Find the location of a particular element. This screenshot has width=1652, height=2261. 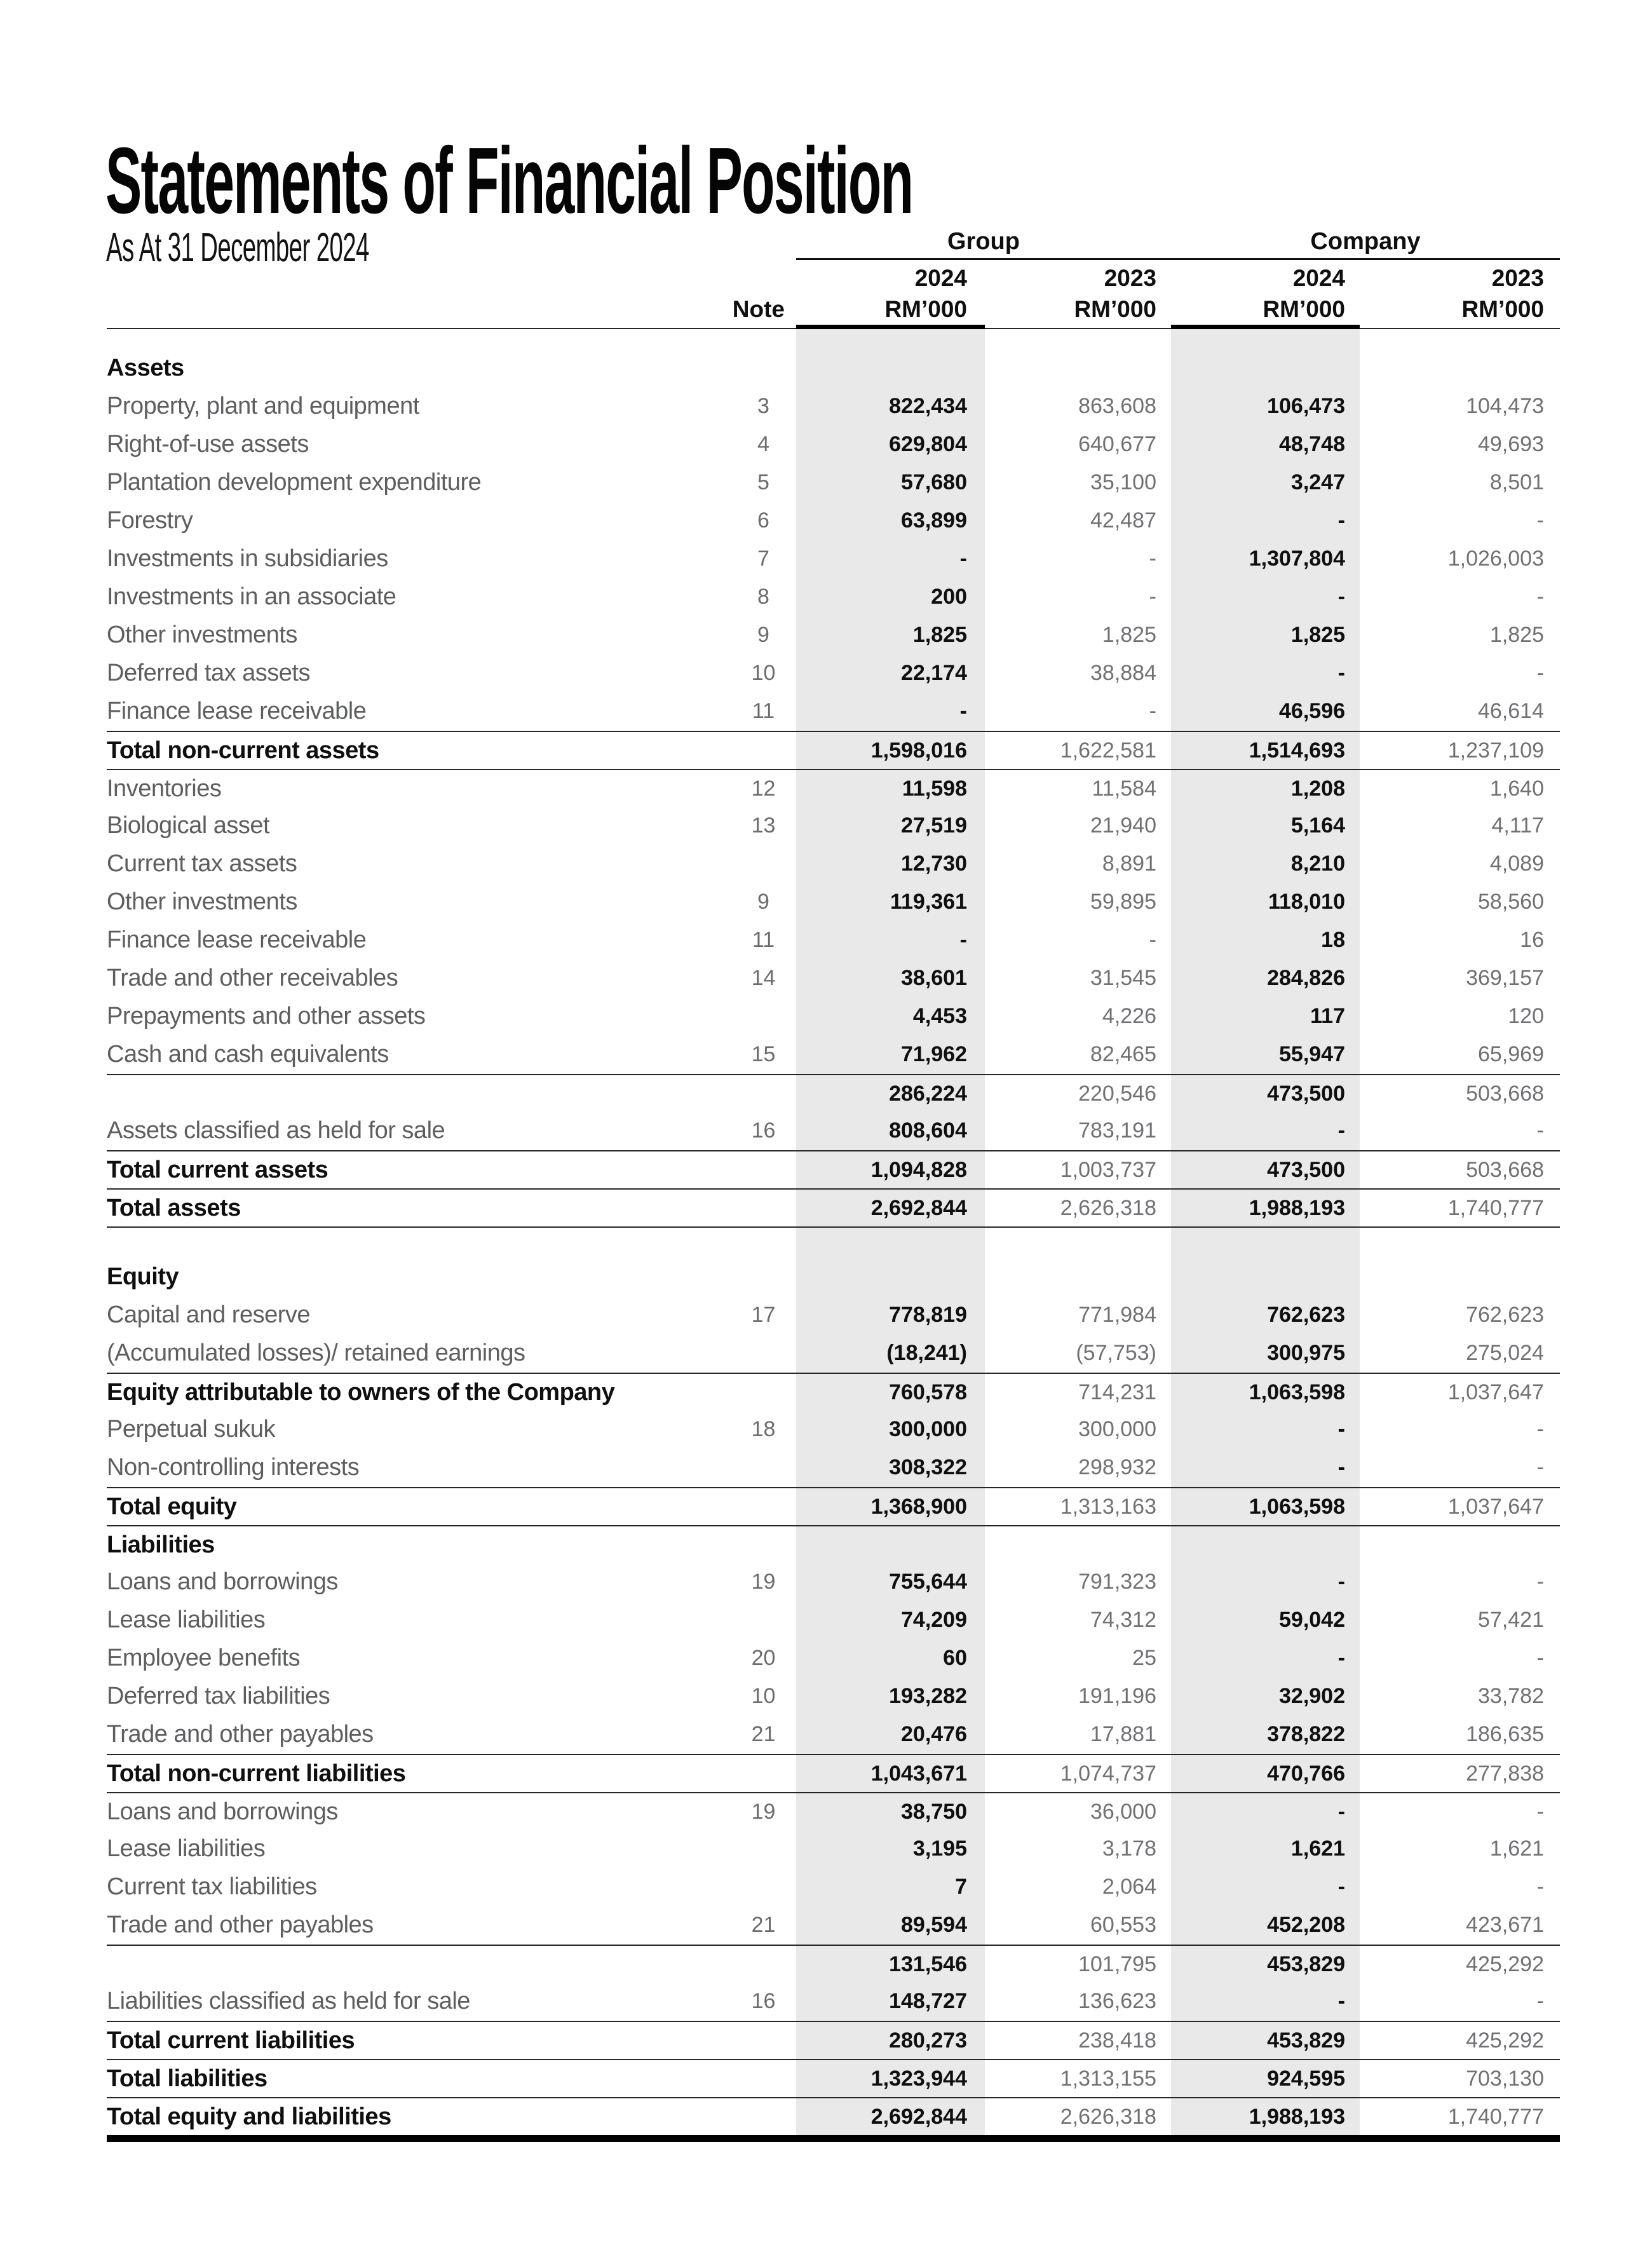

row-note: 9 is located at coordinates (763, 635).